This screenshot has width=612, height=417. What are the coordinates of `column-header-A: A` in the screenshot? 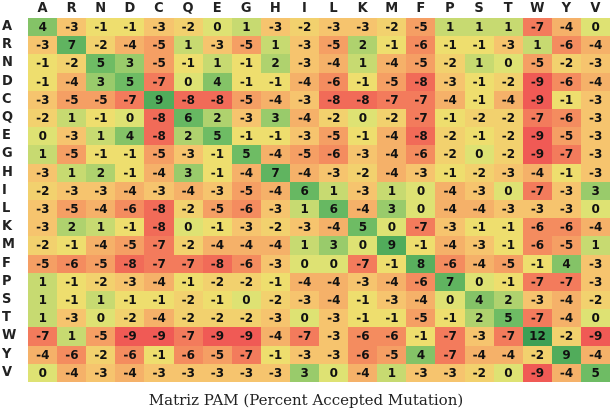 It's located at (42, 8).